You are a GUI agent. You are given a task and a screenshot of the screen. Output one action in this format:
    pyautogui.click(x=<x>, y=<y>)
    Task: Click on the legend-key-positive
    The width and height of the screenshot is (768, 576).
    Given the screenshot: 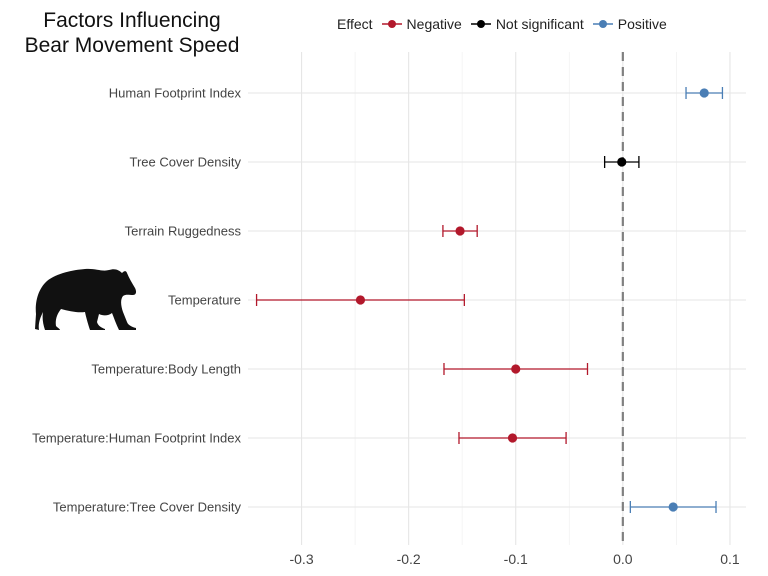 What is the action you would take?
    pyautogui.click(x=602, y=24)
    